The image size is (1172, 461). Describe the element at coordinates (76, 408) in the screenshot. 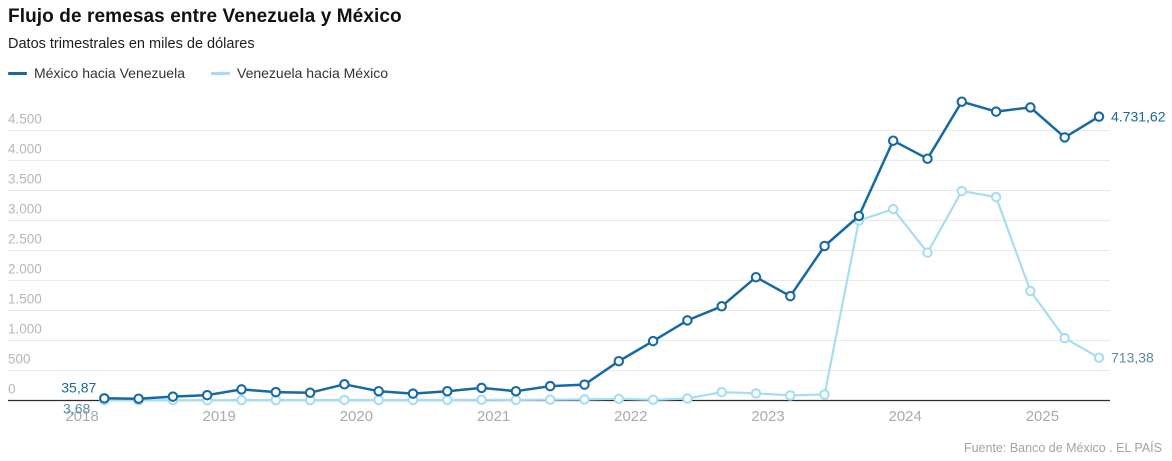

I see `annotation-value-label: 3,68` at that location.